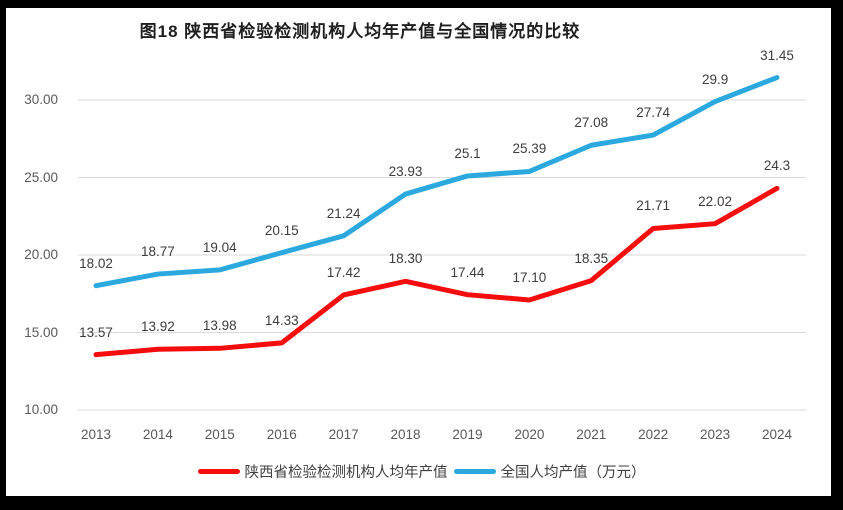 The height and width of the screenshot is (510, 843). Describe the element at coordinates (281, 320) in the screenshot. I see `data-label: 14.33` at that location.